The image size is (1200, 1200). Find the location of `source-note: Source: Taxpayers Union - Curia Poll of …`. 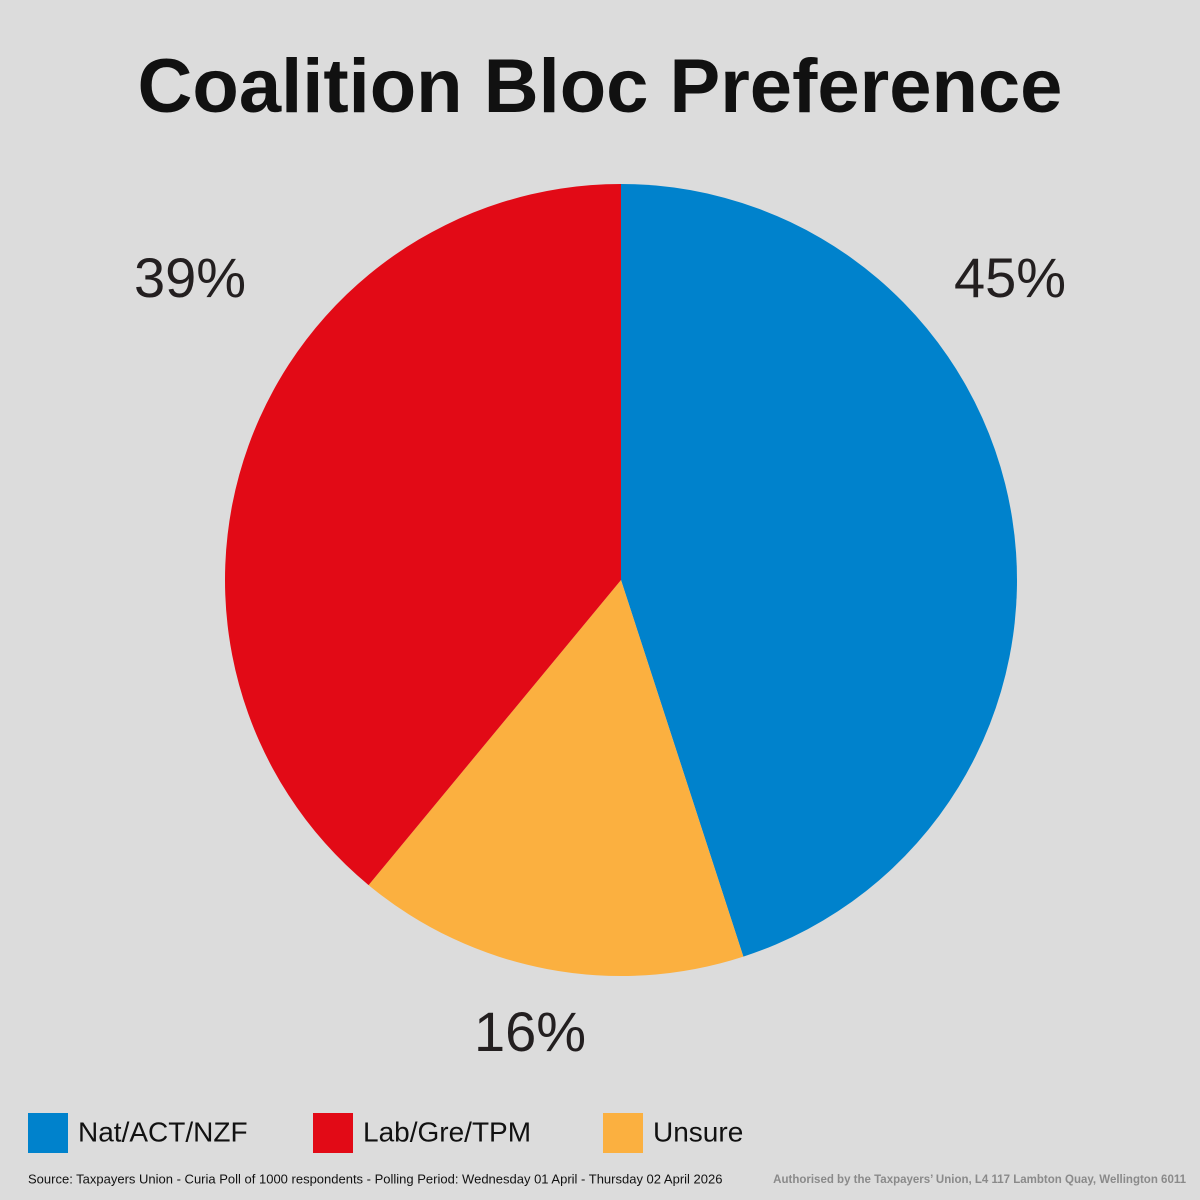

source-note: Source: Taxpayers Union - Curia Poll of … is located at coordinates (375, 1178).